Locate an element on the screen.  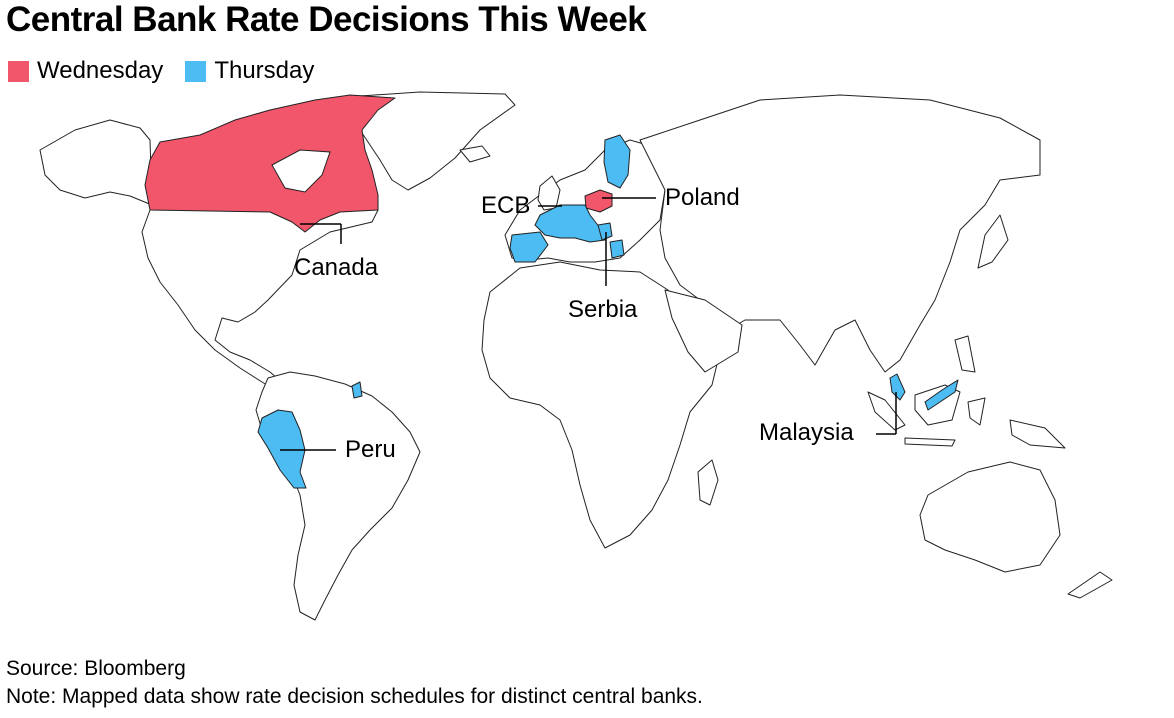
label-serbia: Serbia is located at coordinates (603, 309).